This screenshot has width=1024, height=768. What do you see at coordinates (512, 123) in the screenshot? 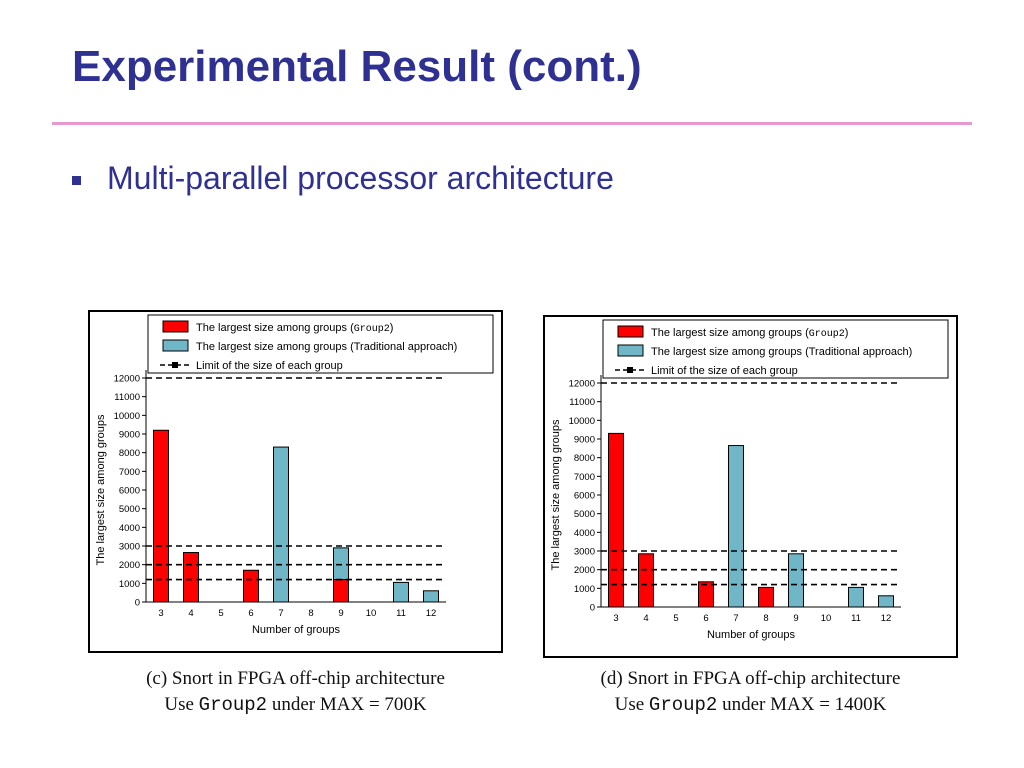
I see `title-divider` at bounding box center [512, 123].